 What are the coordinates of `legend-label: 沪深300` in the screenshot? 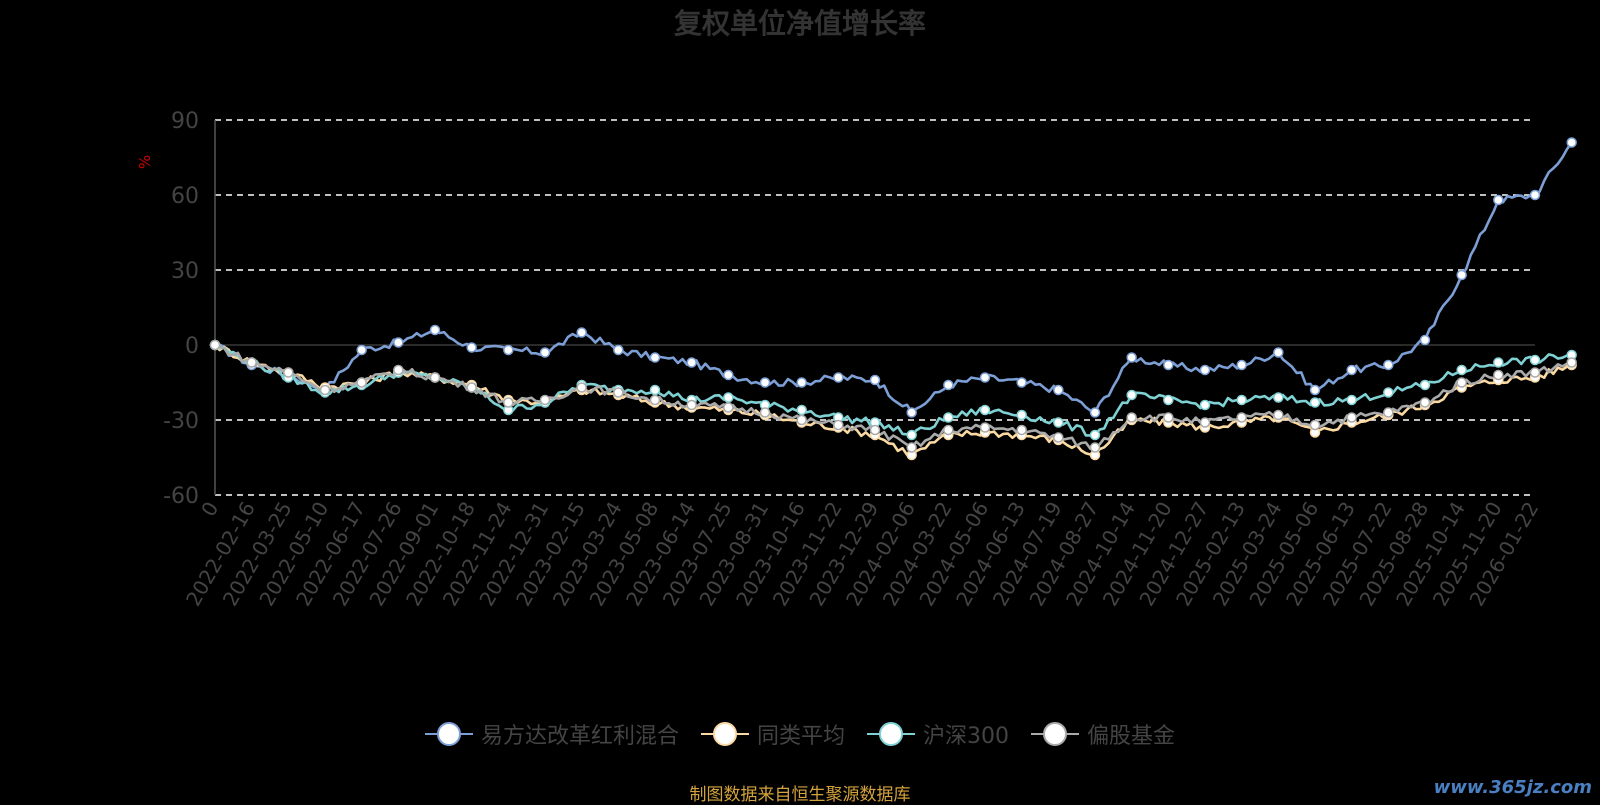 It's located at (966, 736).